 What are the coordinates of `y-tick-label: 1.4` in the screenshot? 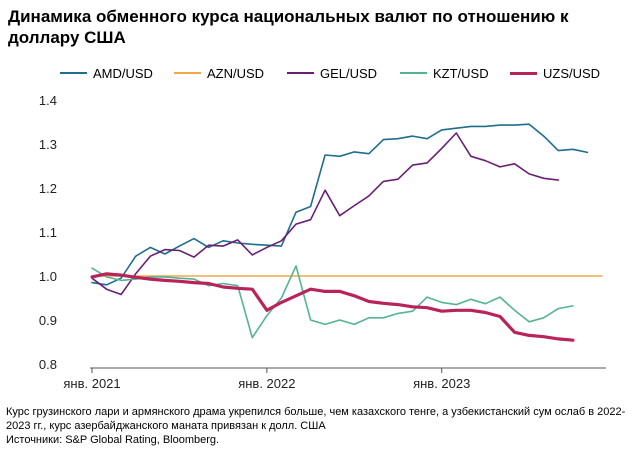 It's located at (48, 100).